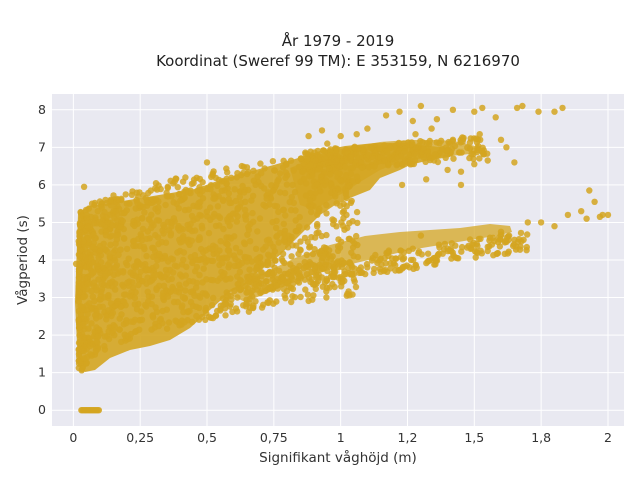  I want to click on x-tick-label-4: 1, so click(341, 437).